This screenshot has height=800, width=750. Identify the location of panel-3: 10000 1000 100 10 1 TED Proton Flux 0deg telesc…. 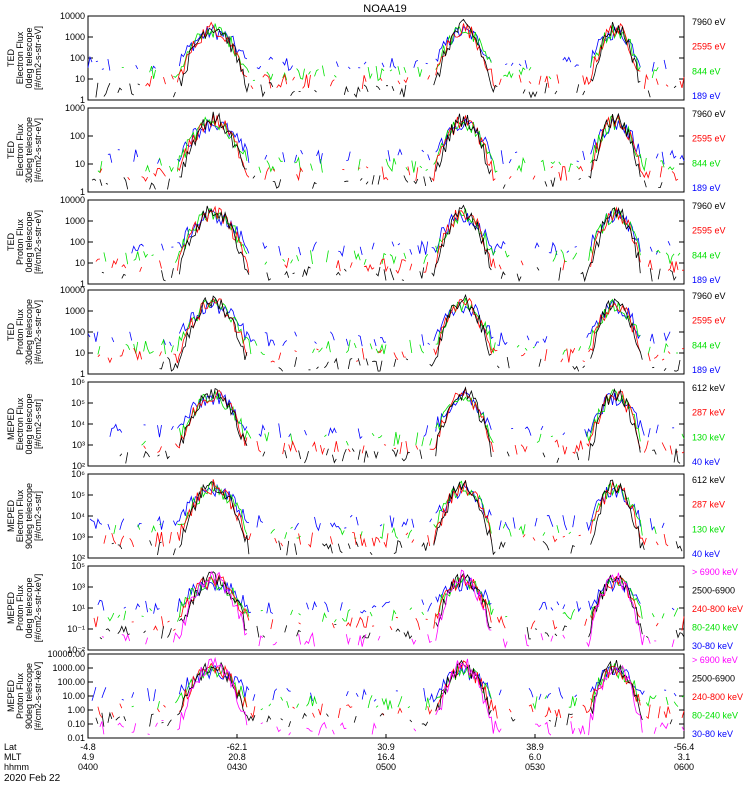
(366, 242).